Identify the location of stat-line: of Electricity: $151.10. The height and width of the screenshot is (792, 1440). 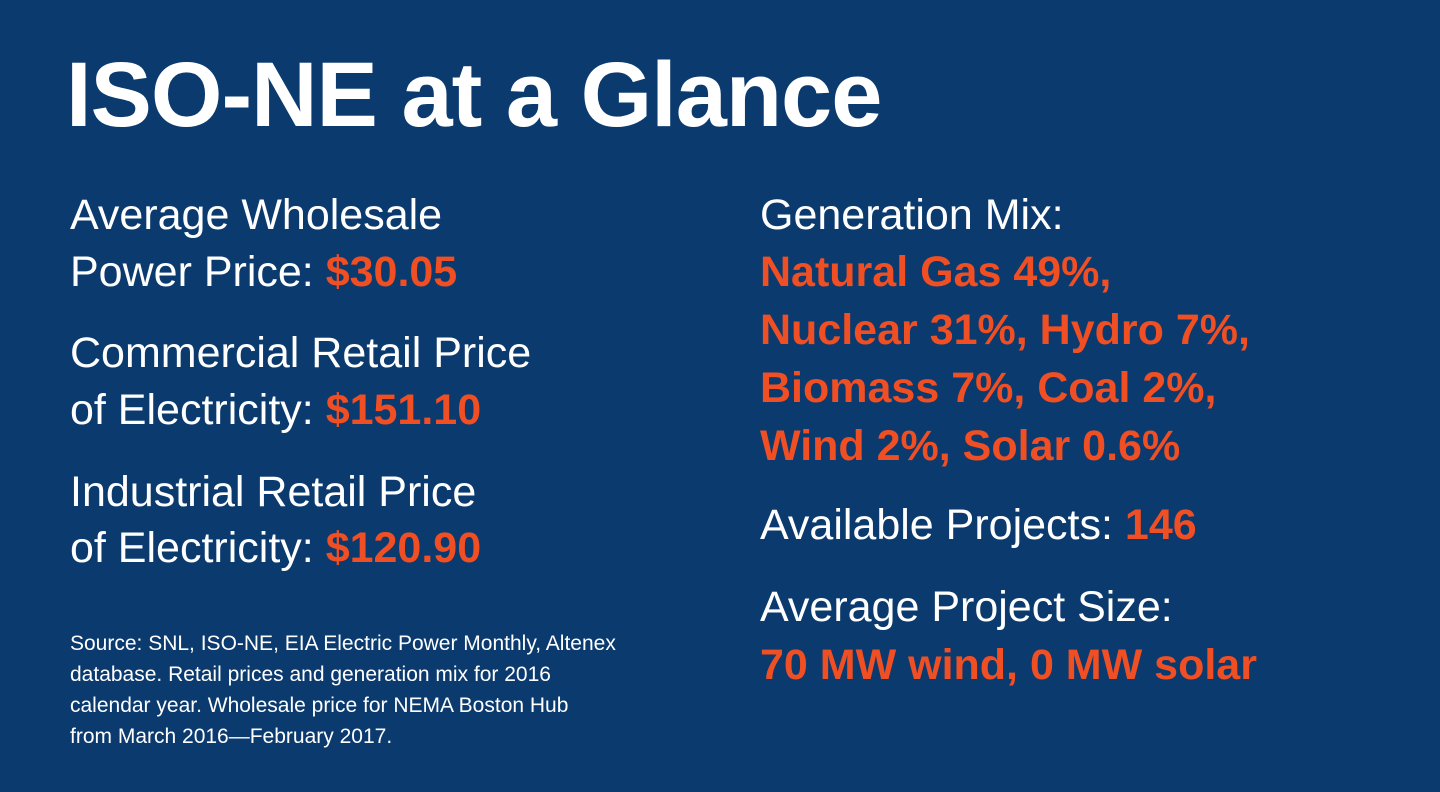
(275, 410).